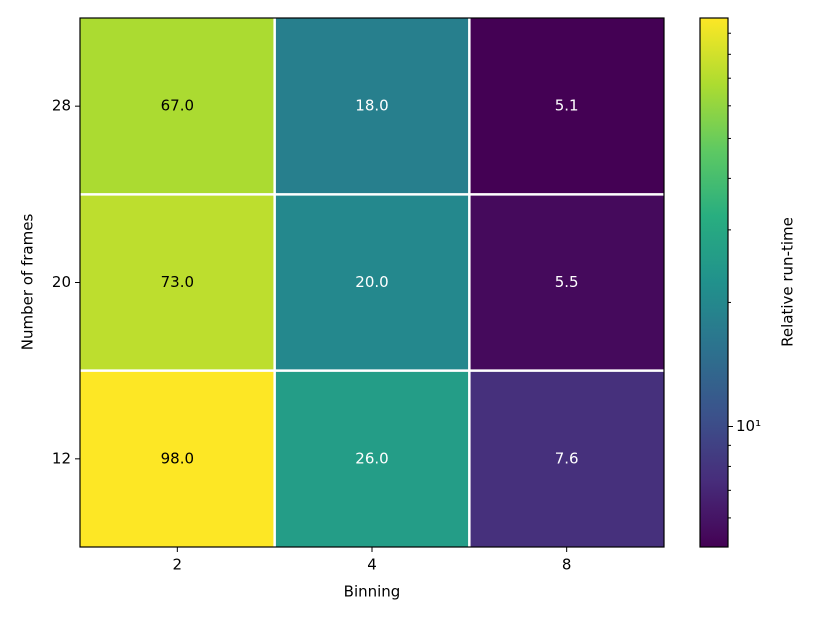  I want to click on cell-label: 5.5, so click(567, 282).